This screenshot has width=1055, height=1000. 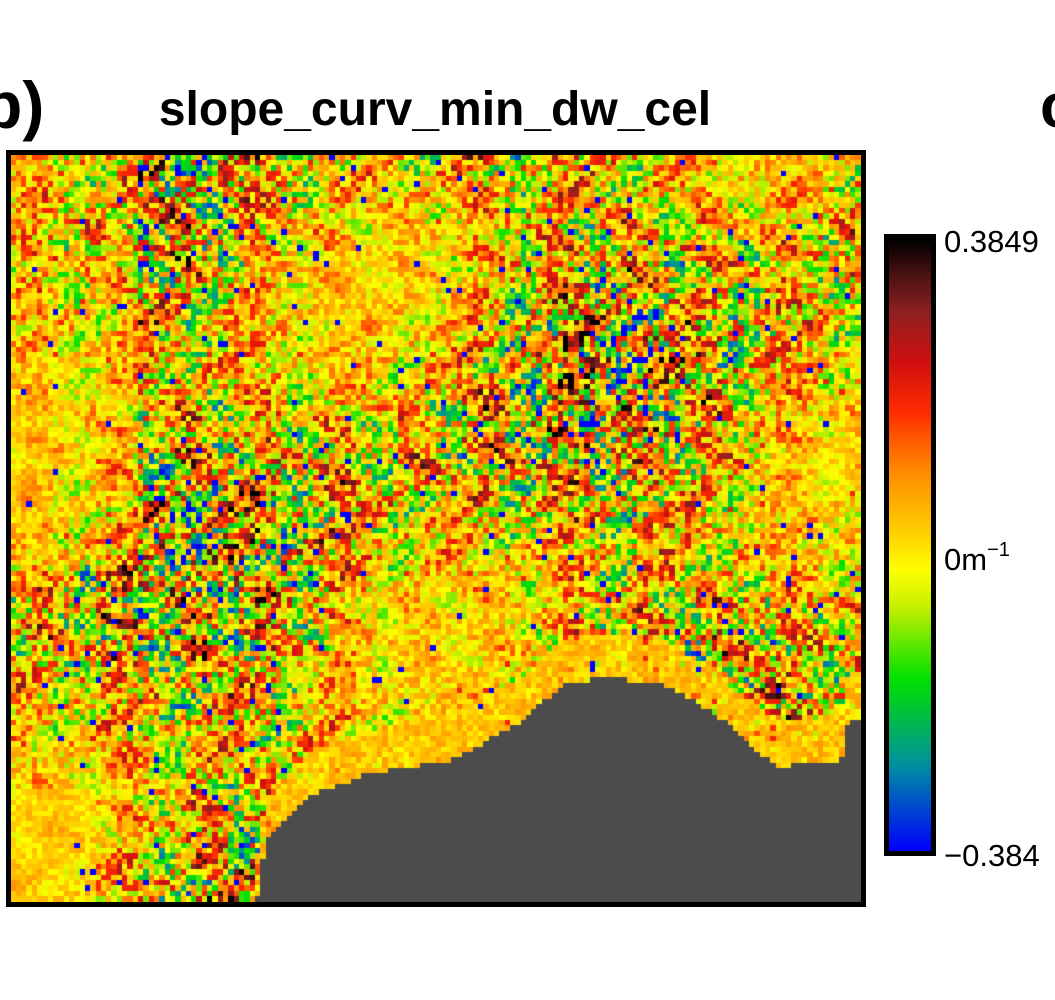 I want to click on colorbar-mid-value: 0, so click(x=953, y=559).